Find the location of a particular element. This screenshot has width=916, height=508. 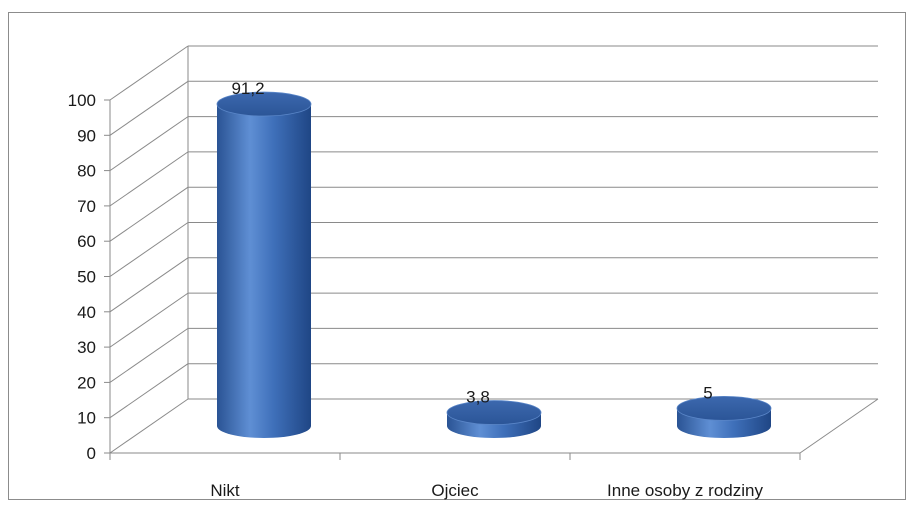

data-label: 91,2 is located at coordinates (247, 88).